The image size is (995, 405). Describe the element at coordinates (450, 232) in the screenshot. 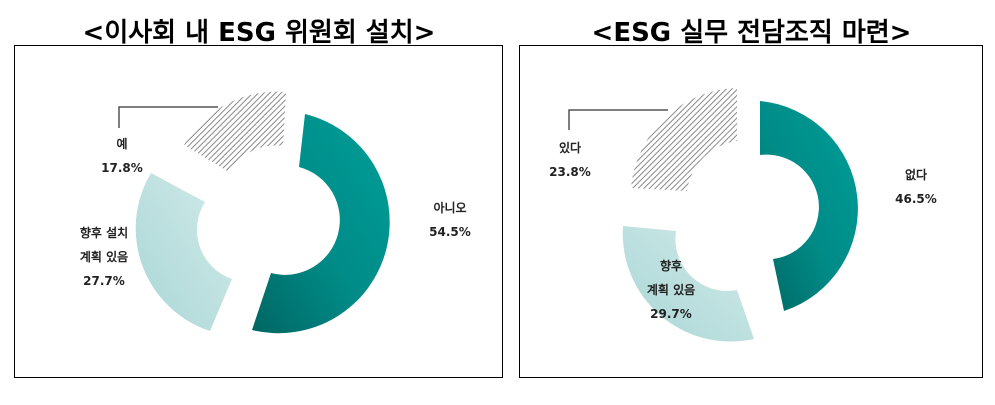

I see `left-label-no-value: 54.5%` at that location.